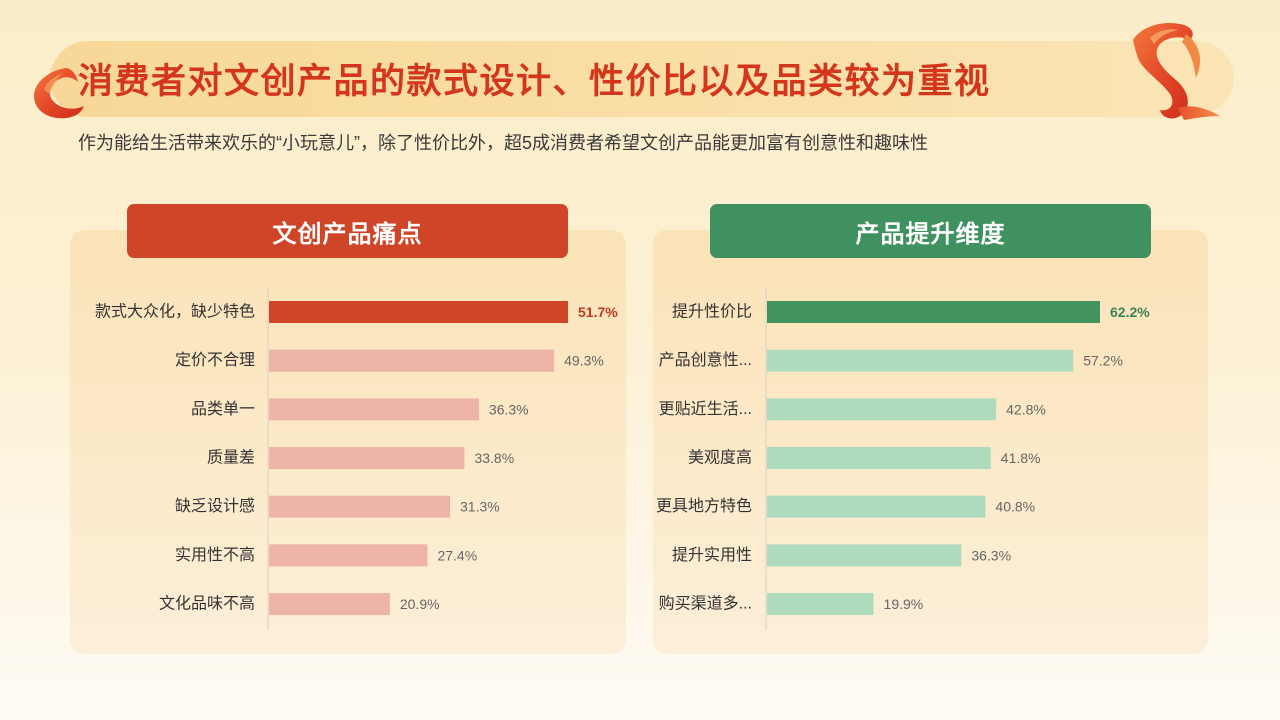 Image resolution: width=1280 pixels, height=720 pixels. I want to click on pain-points-header: 文创产品痛点, so click(347, 231).